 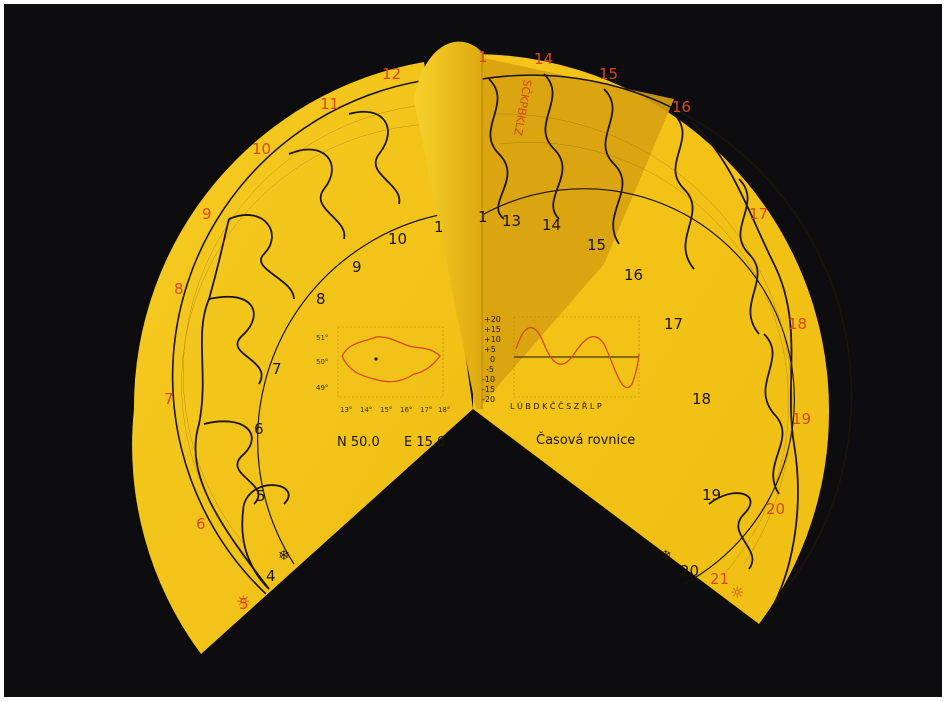 I want to click on equation-curve, so click(x=577, y=357).